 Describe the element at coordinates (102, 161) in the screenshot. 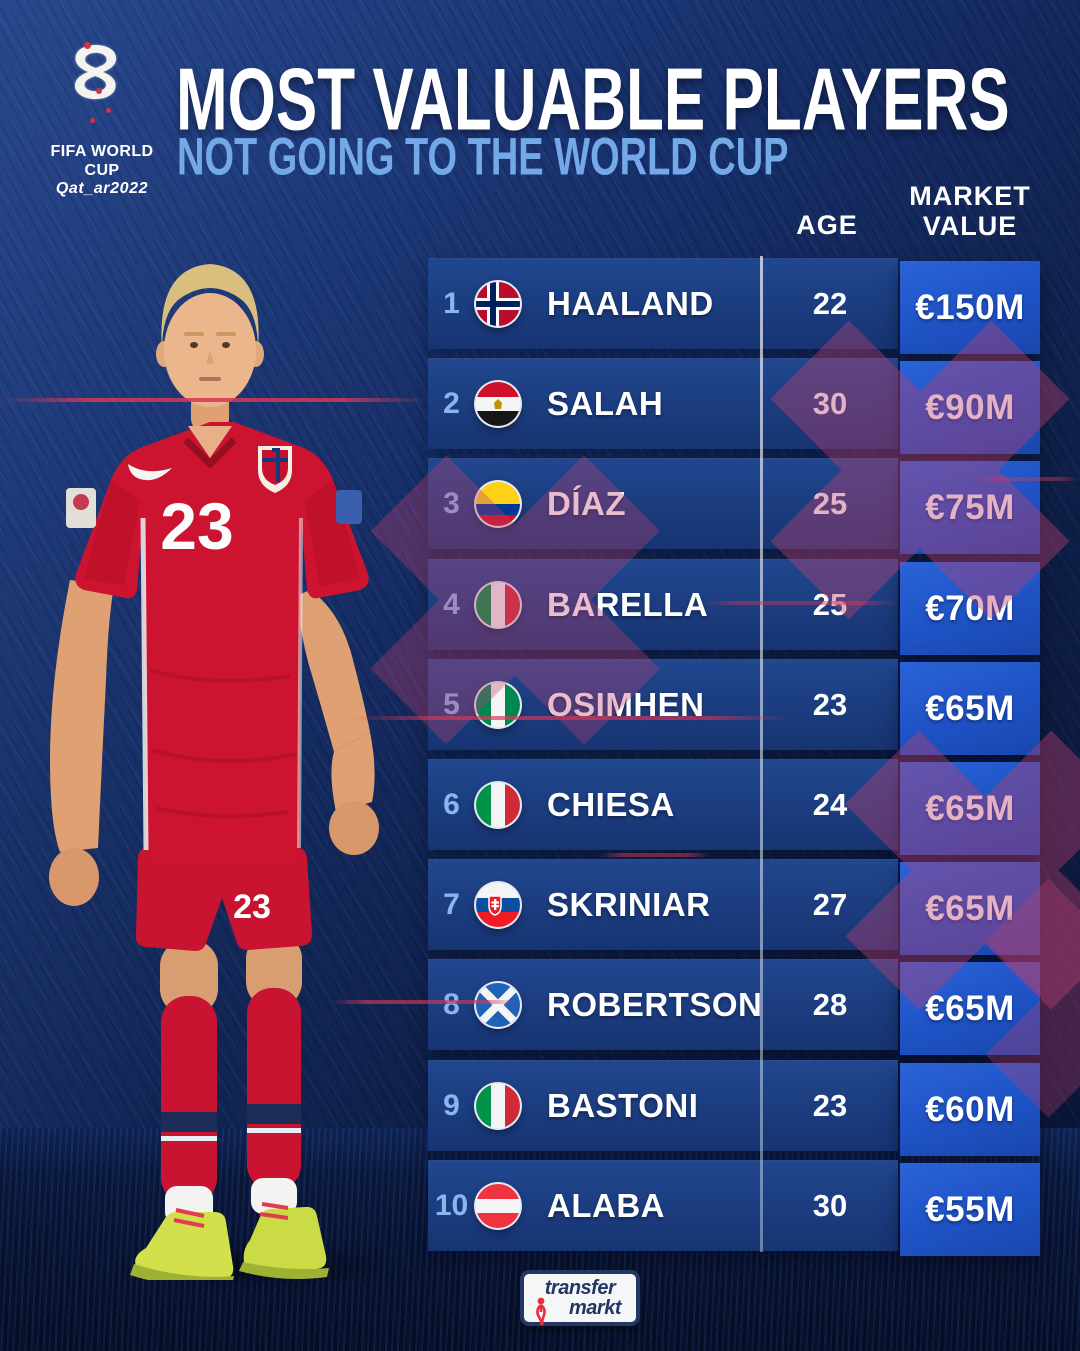

I see `fifa-world-cup-wordmark: FIFA WORLD CUP` at that location.